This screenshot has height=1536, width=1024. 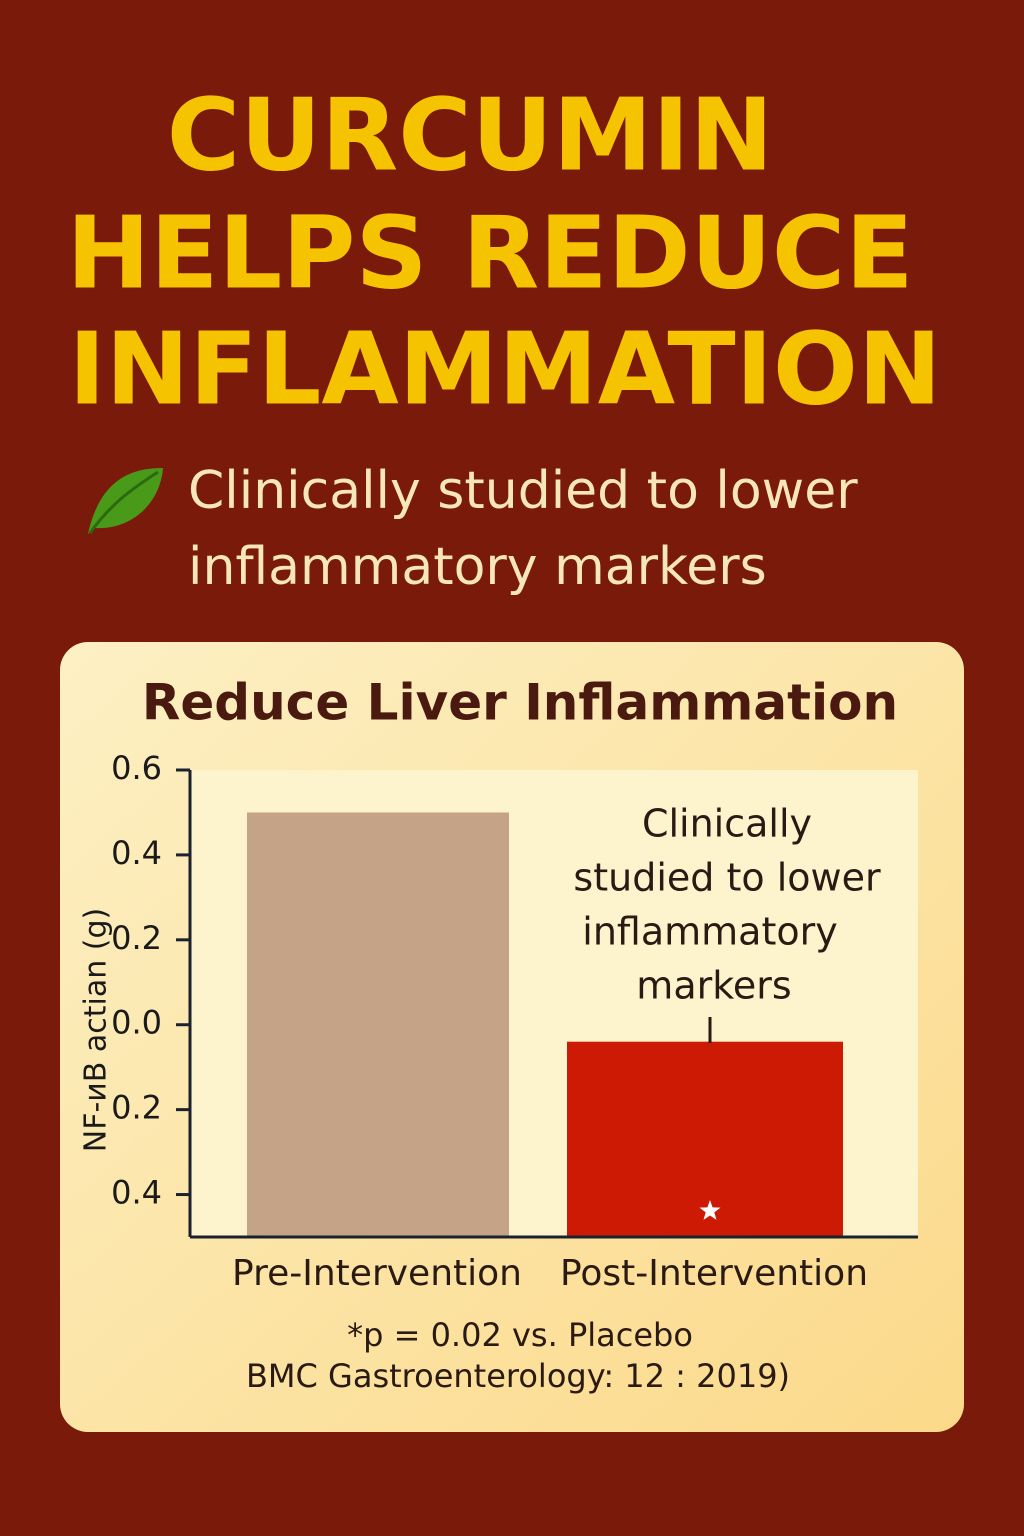 I want to click on footnote: *p = 0.02 vs. Placebo, so click(x=520, y=1335).